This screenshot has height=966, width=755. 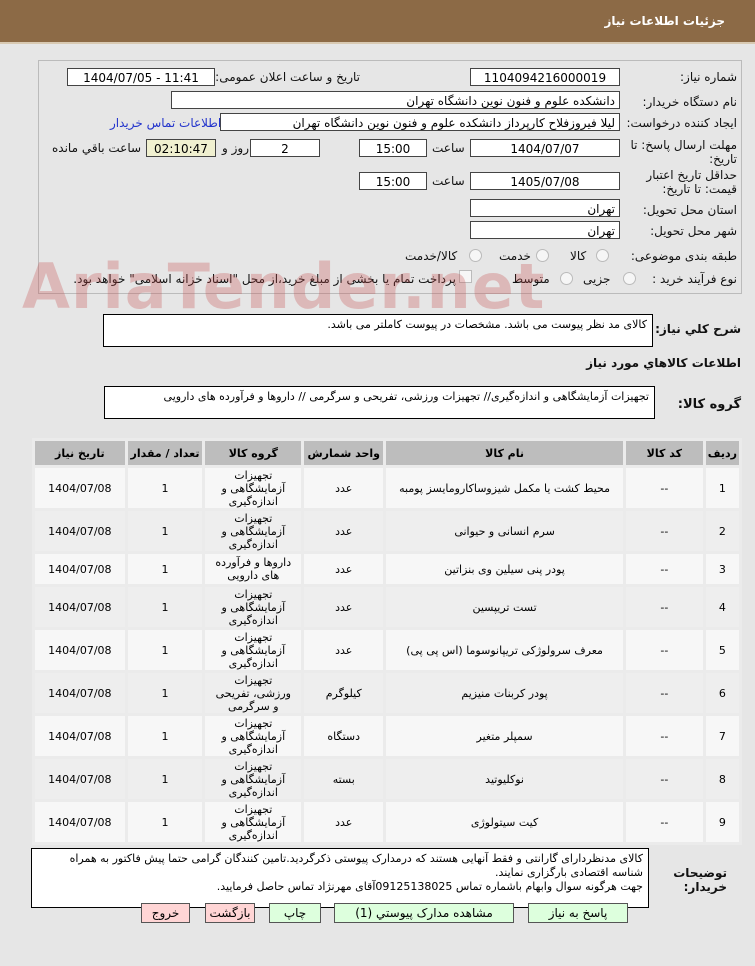 What do you see at coordinates (629, 278) in the screenshot?
I see `radio-minor` at bounding box center [629, 278].